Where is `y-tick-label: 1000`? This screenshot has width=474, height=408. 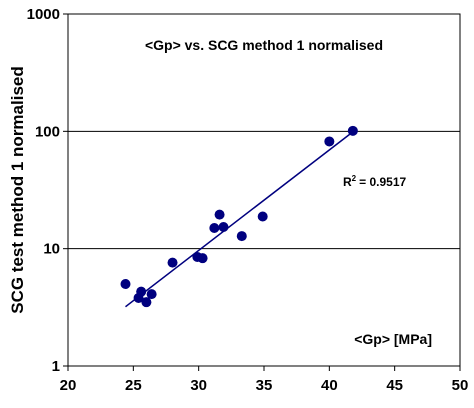 y-tick-label: 1000 is located at coordinates (43, 14).